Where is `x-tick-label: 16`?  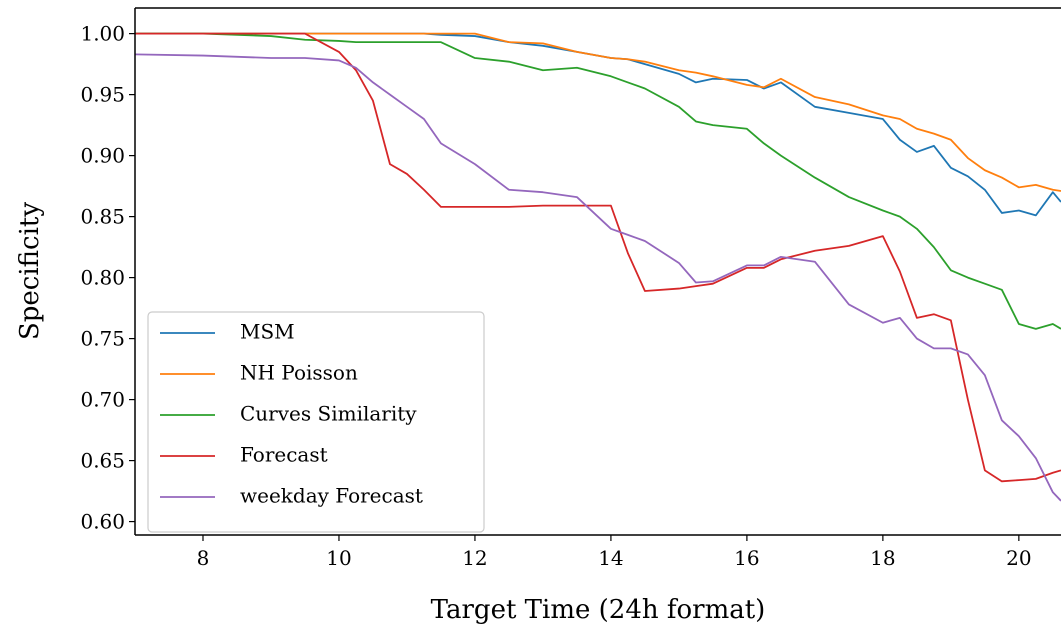
x-tick-label: 16 is located at coordinates (746, 558).